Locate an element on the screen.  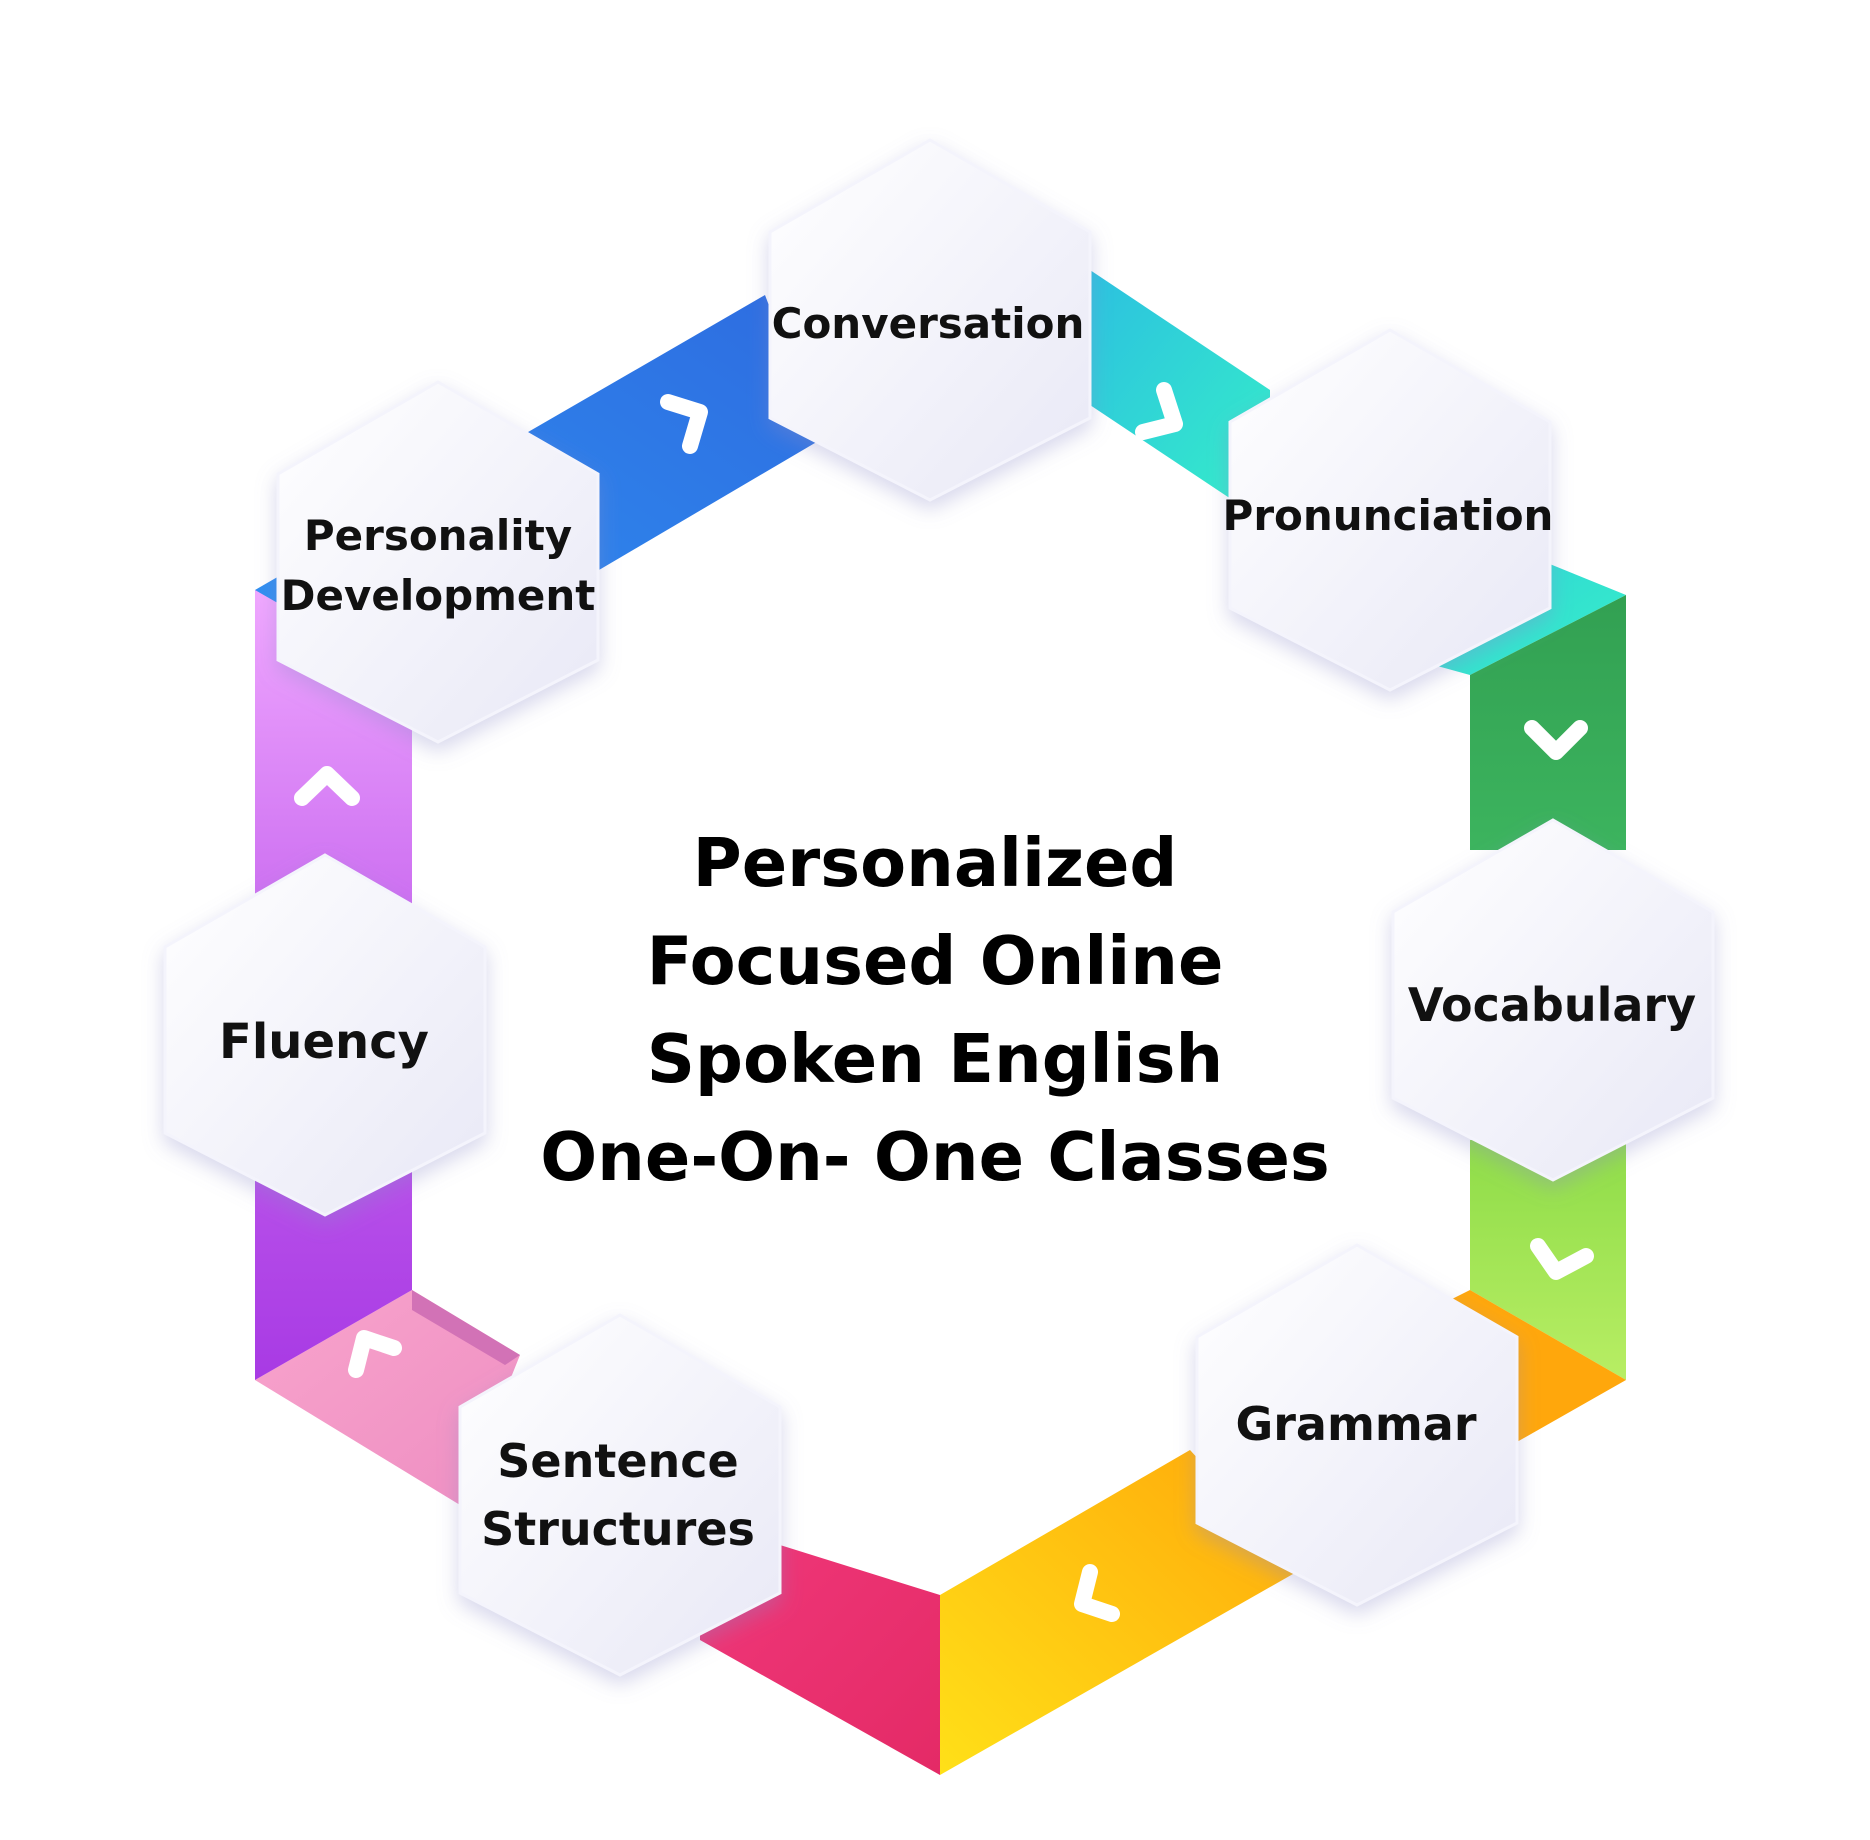
node-label-line: Pronunciation is located at coordinates (1388, 515).